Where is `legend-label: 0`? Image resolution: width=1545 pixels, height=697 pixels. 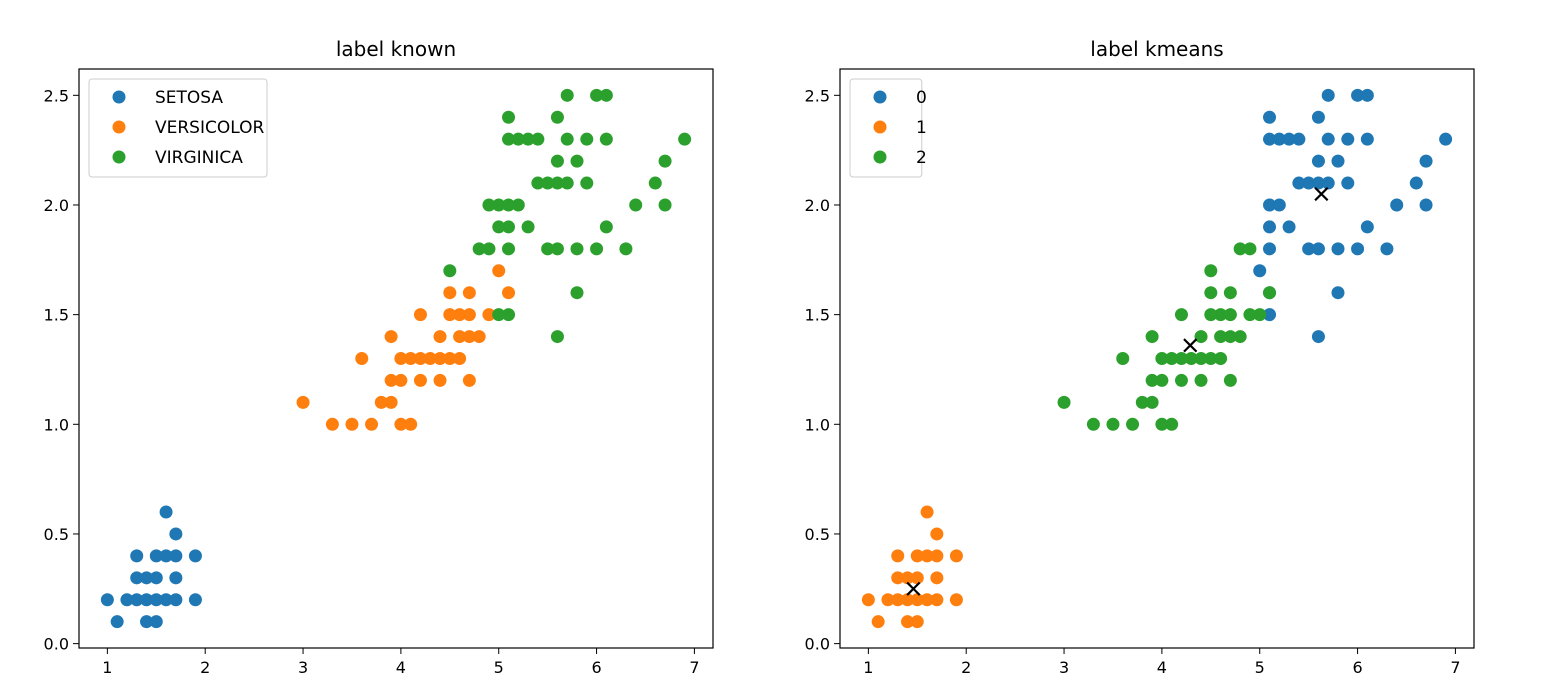
legend-label: 0 is located at coordinates (921, 98).